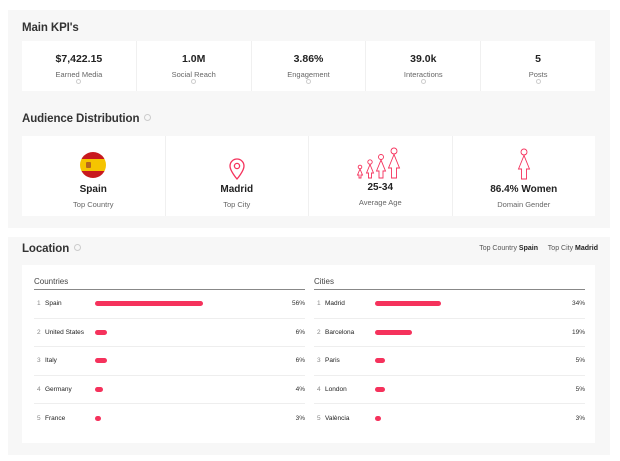 This screenshot has height=461, width=620. What do you see at coordinates (93, 165) in the screenshot?
I see `spain-flag-icon` at bounding box center [93, 165].